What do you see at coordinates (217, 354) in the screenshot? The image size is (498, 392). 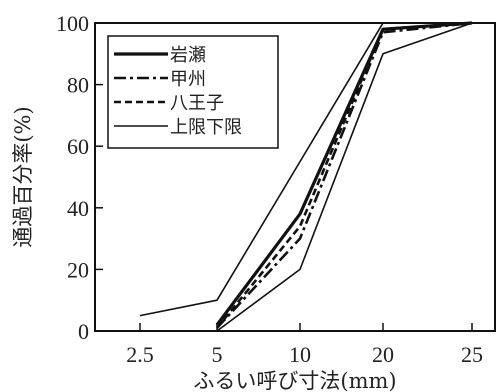 I see `x-tick-label-1: 5` at bounding box center [217, 354].